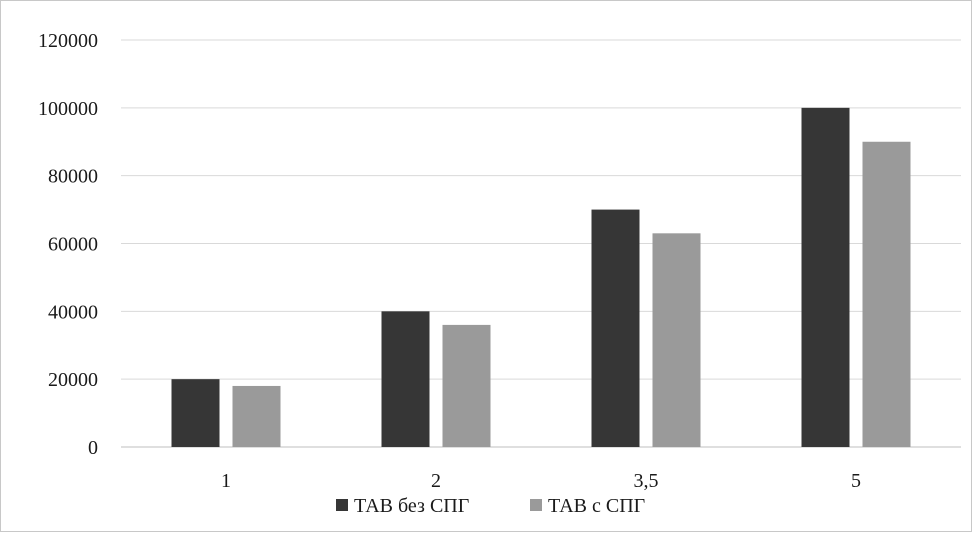 Image resolution: width=972 pixels, height=533 pixels. I want to click on y-tick-label: 100000, so click(68, 109).